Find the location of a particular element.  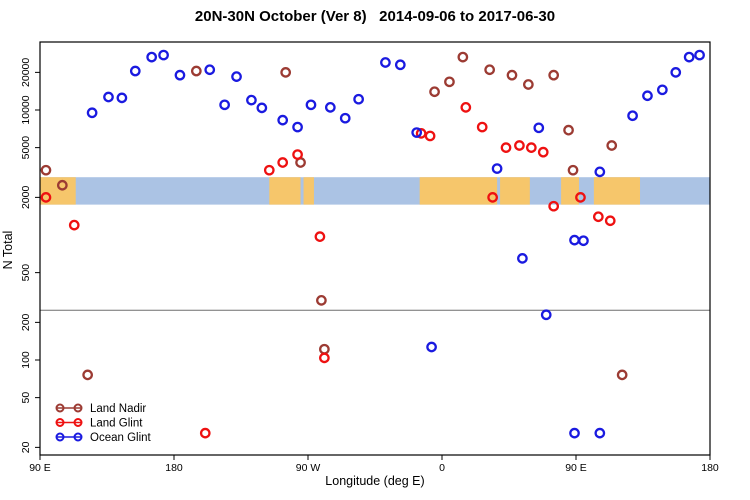

legend-entry: Ocean Glint is located at coordinates (103, 438).